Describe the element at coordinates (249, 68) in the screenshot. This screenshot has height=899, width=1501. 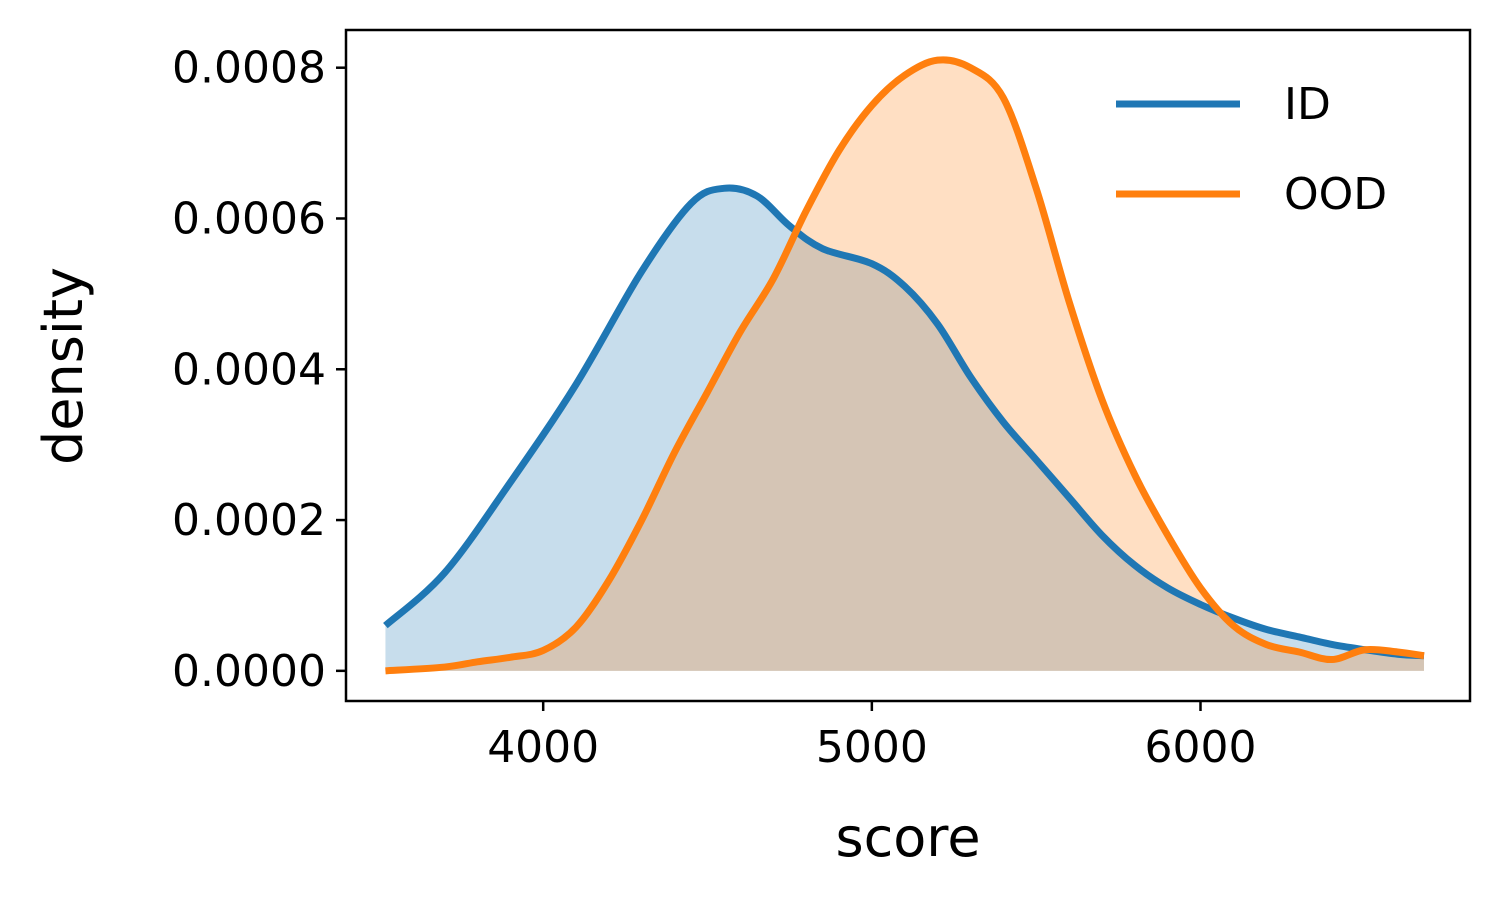
I see `y-tick-label: 0.0008` at that location.